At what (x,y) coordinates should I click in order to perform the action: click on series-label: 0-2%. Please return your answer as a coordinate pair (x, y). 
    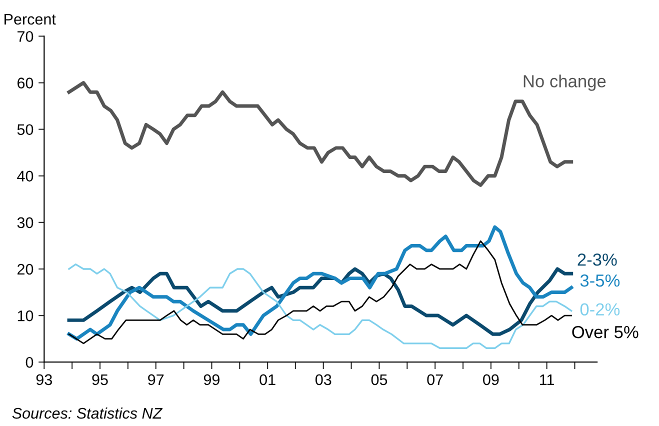
    Looking at the image, I should click on (600, 309).